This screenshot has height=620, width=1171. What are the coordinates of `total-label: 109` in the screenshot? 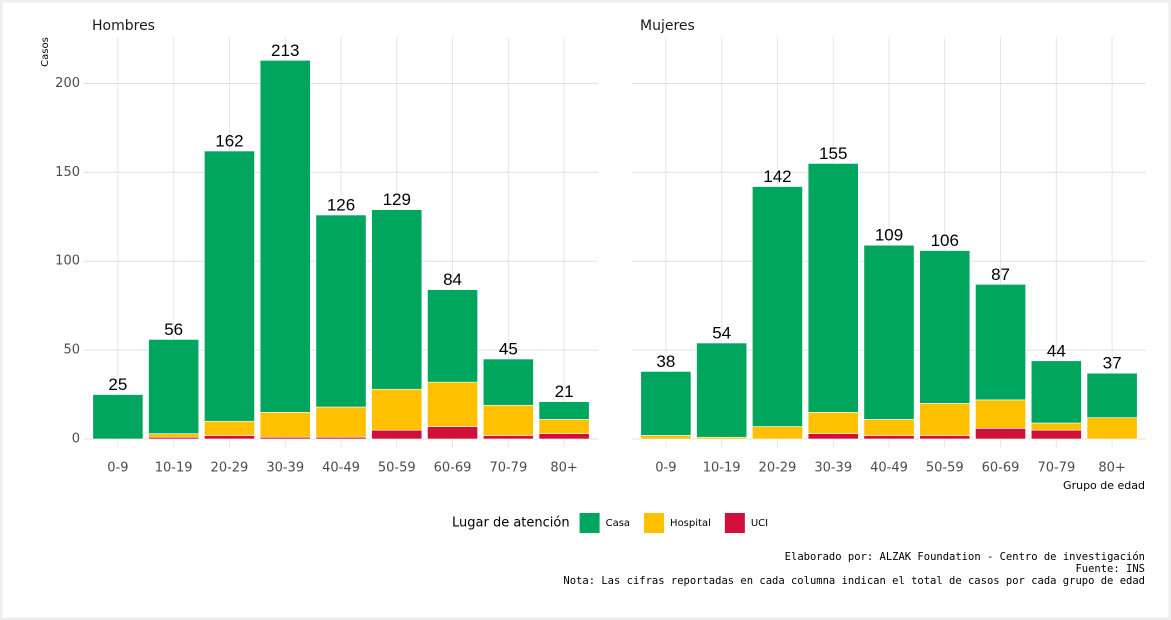 It's located at (889, 235).